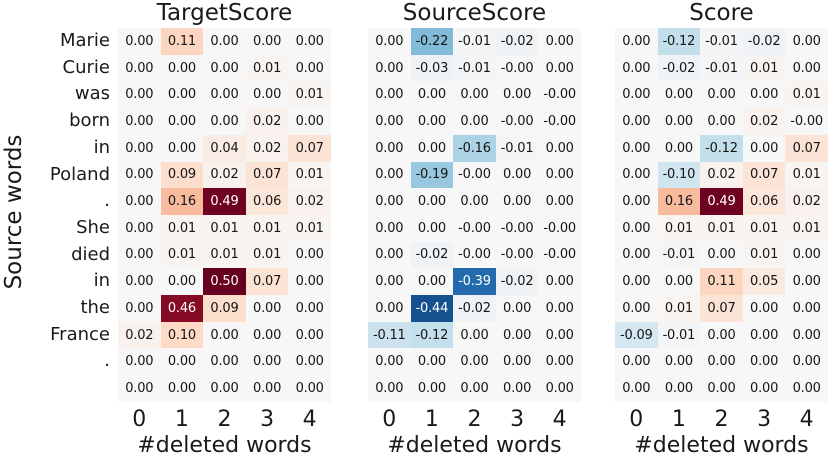  I want to click on heatmap-cell: 0.04, so click(224, 148).